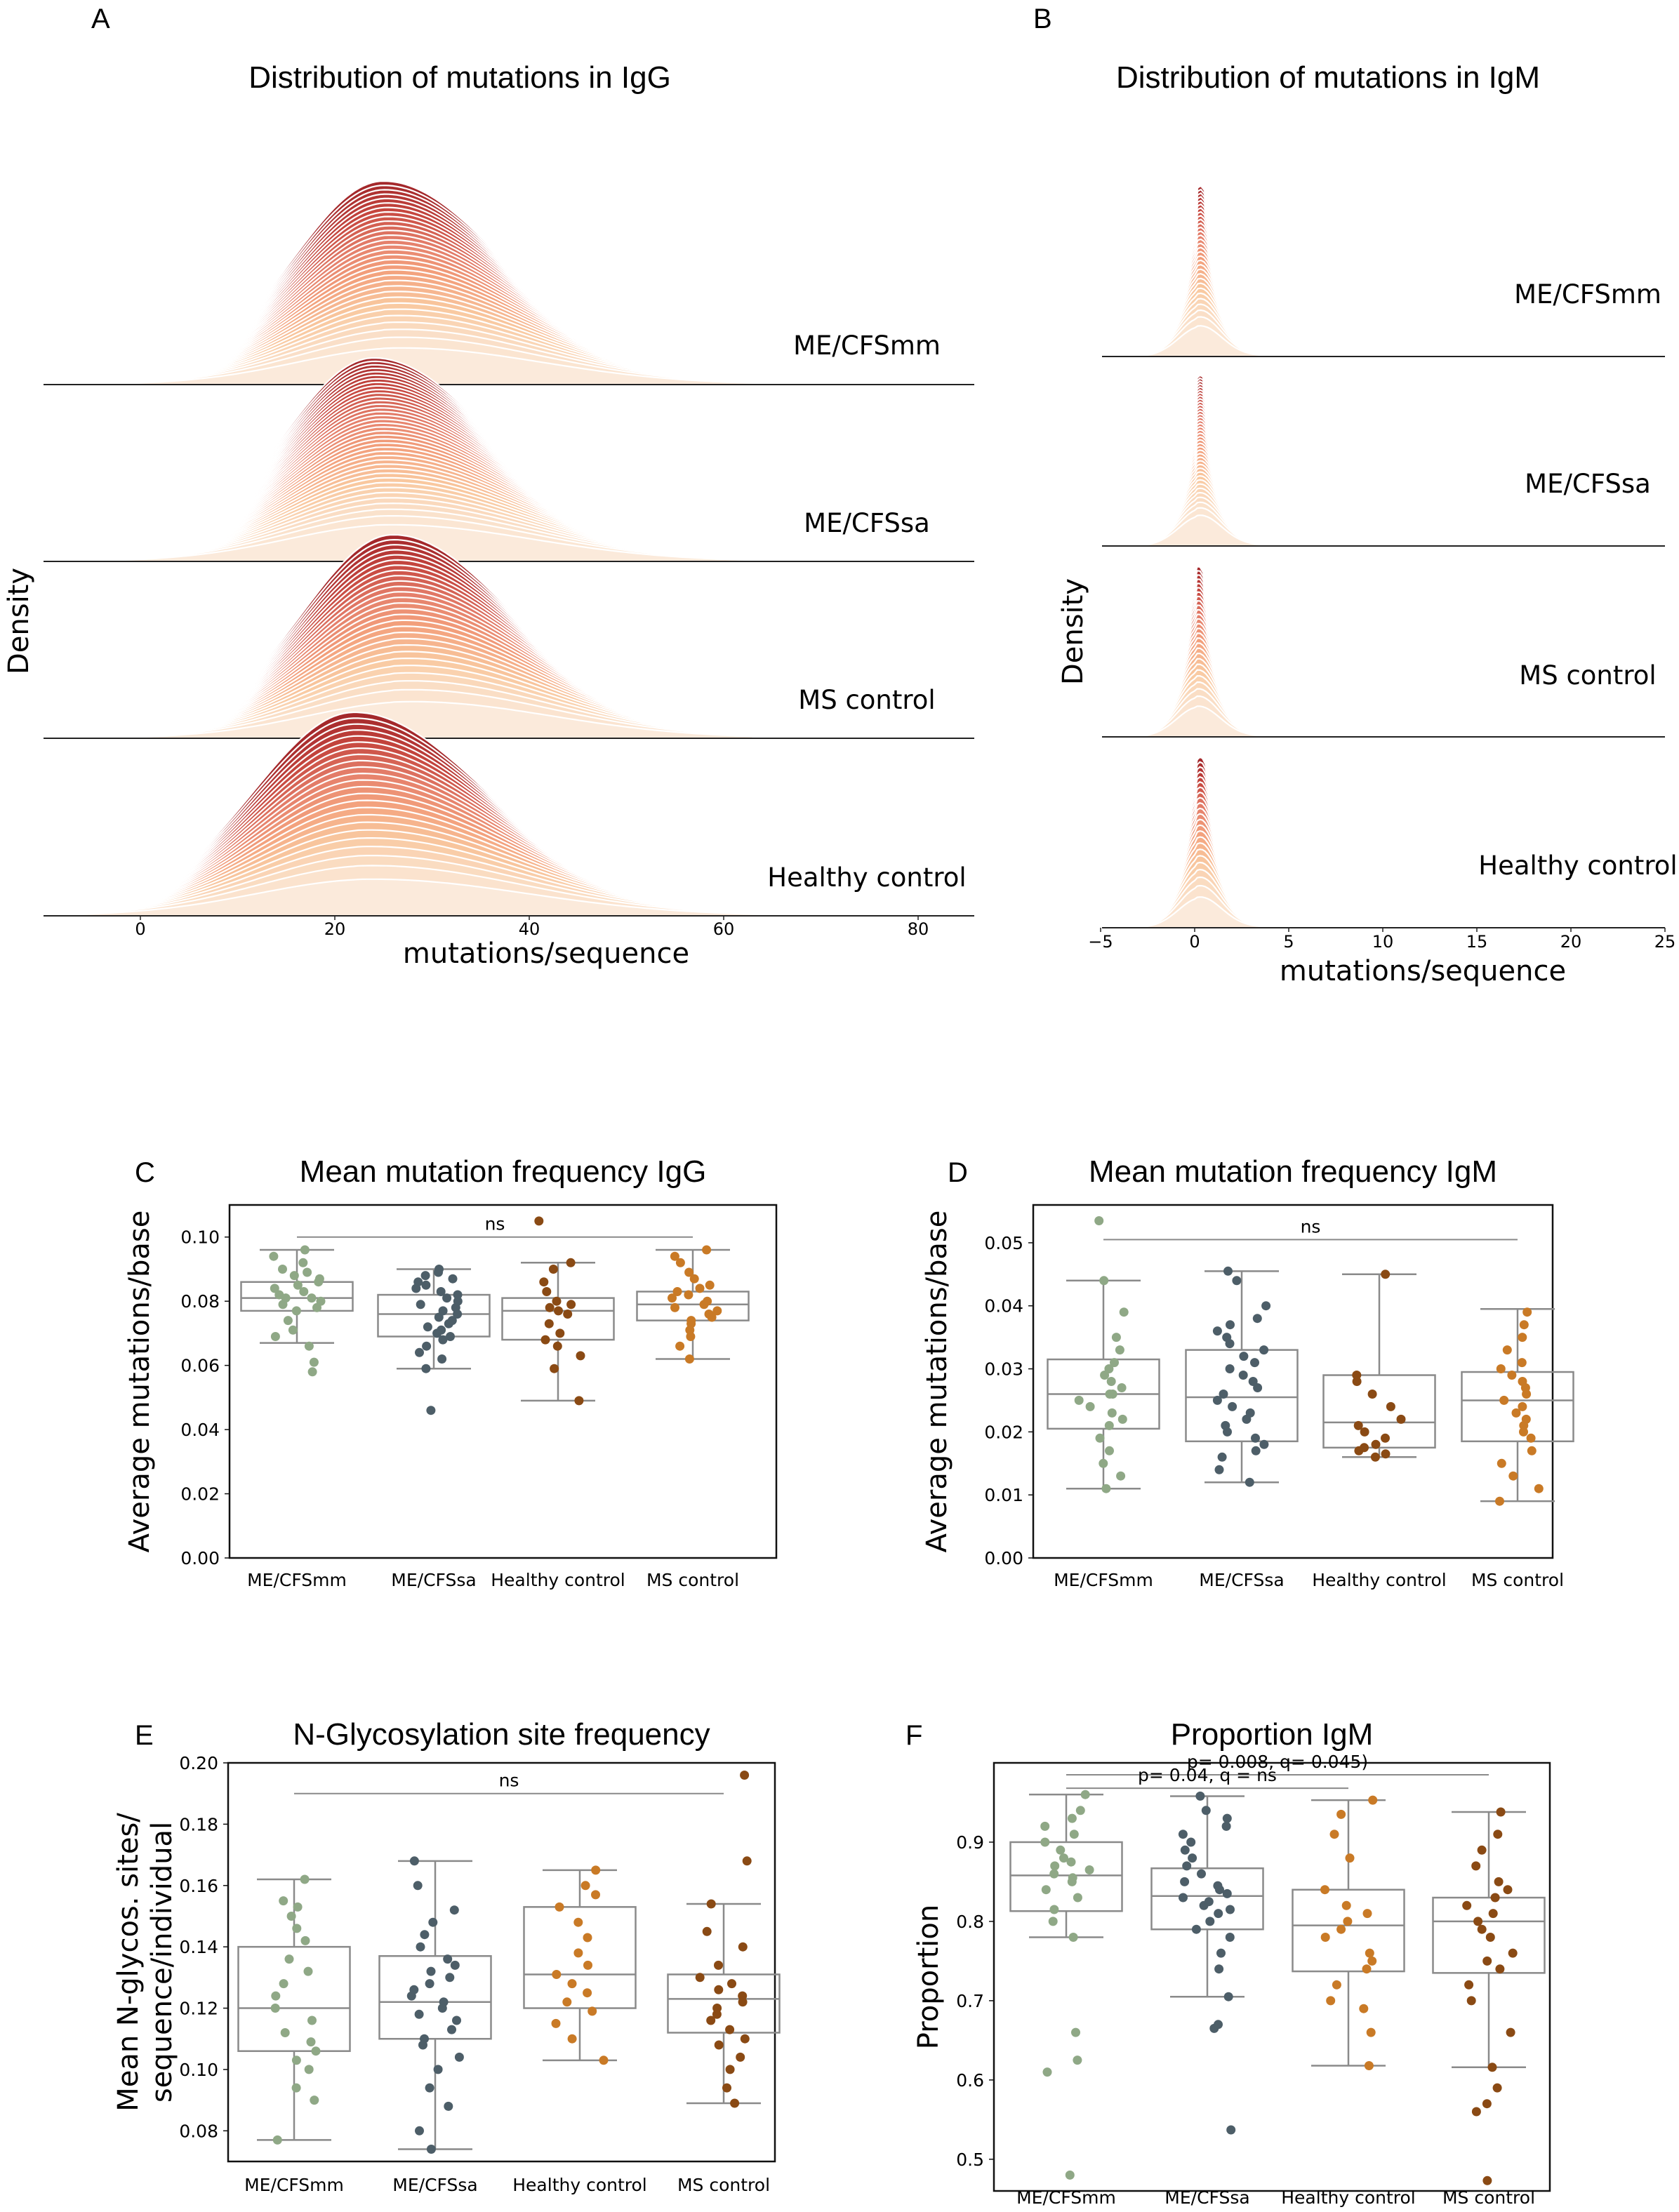 This screenshot has height=2212, width=1679. What do you see at coordinates (918, 929) in the screenshot?
I see `x-tick-label: 80` at bounding box center [918, 929].